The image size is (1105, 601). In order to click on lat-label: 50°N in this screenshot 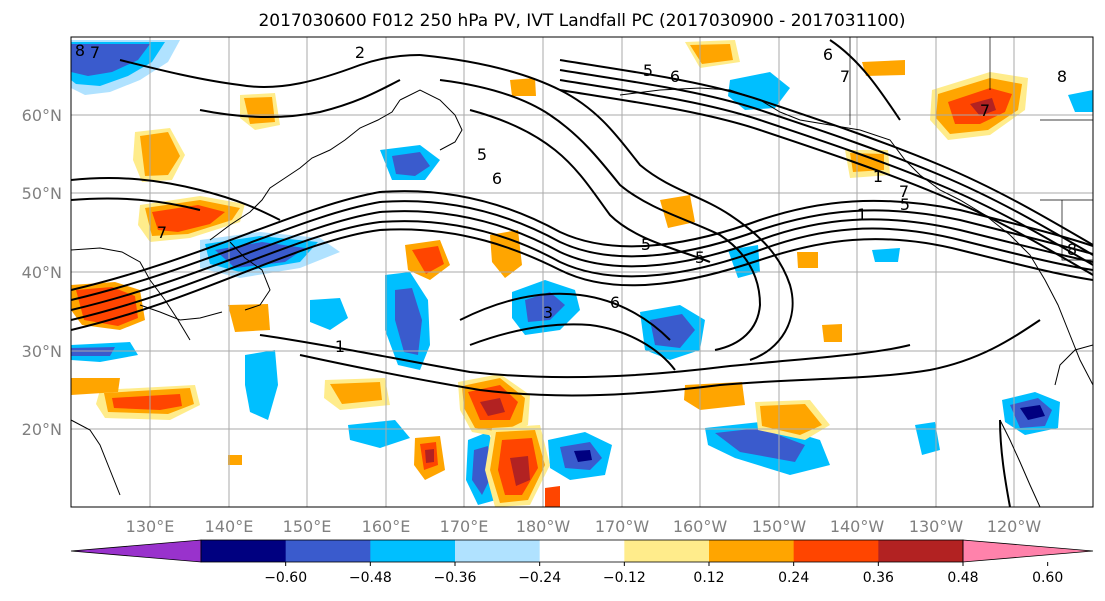, I will do `click(42, 193)`.